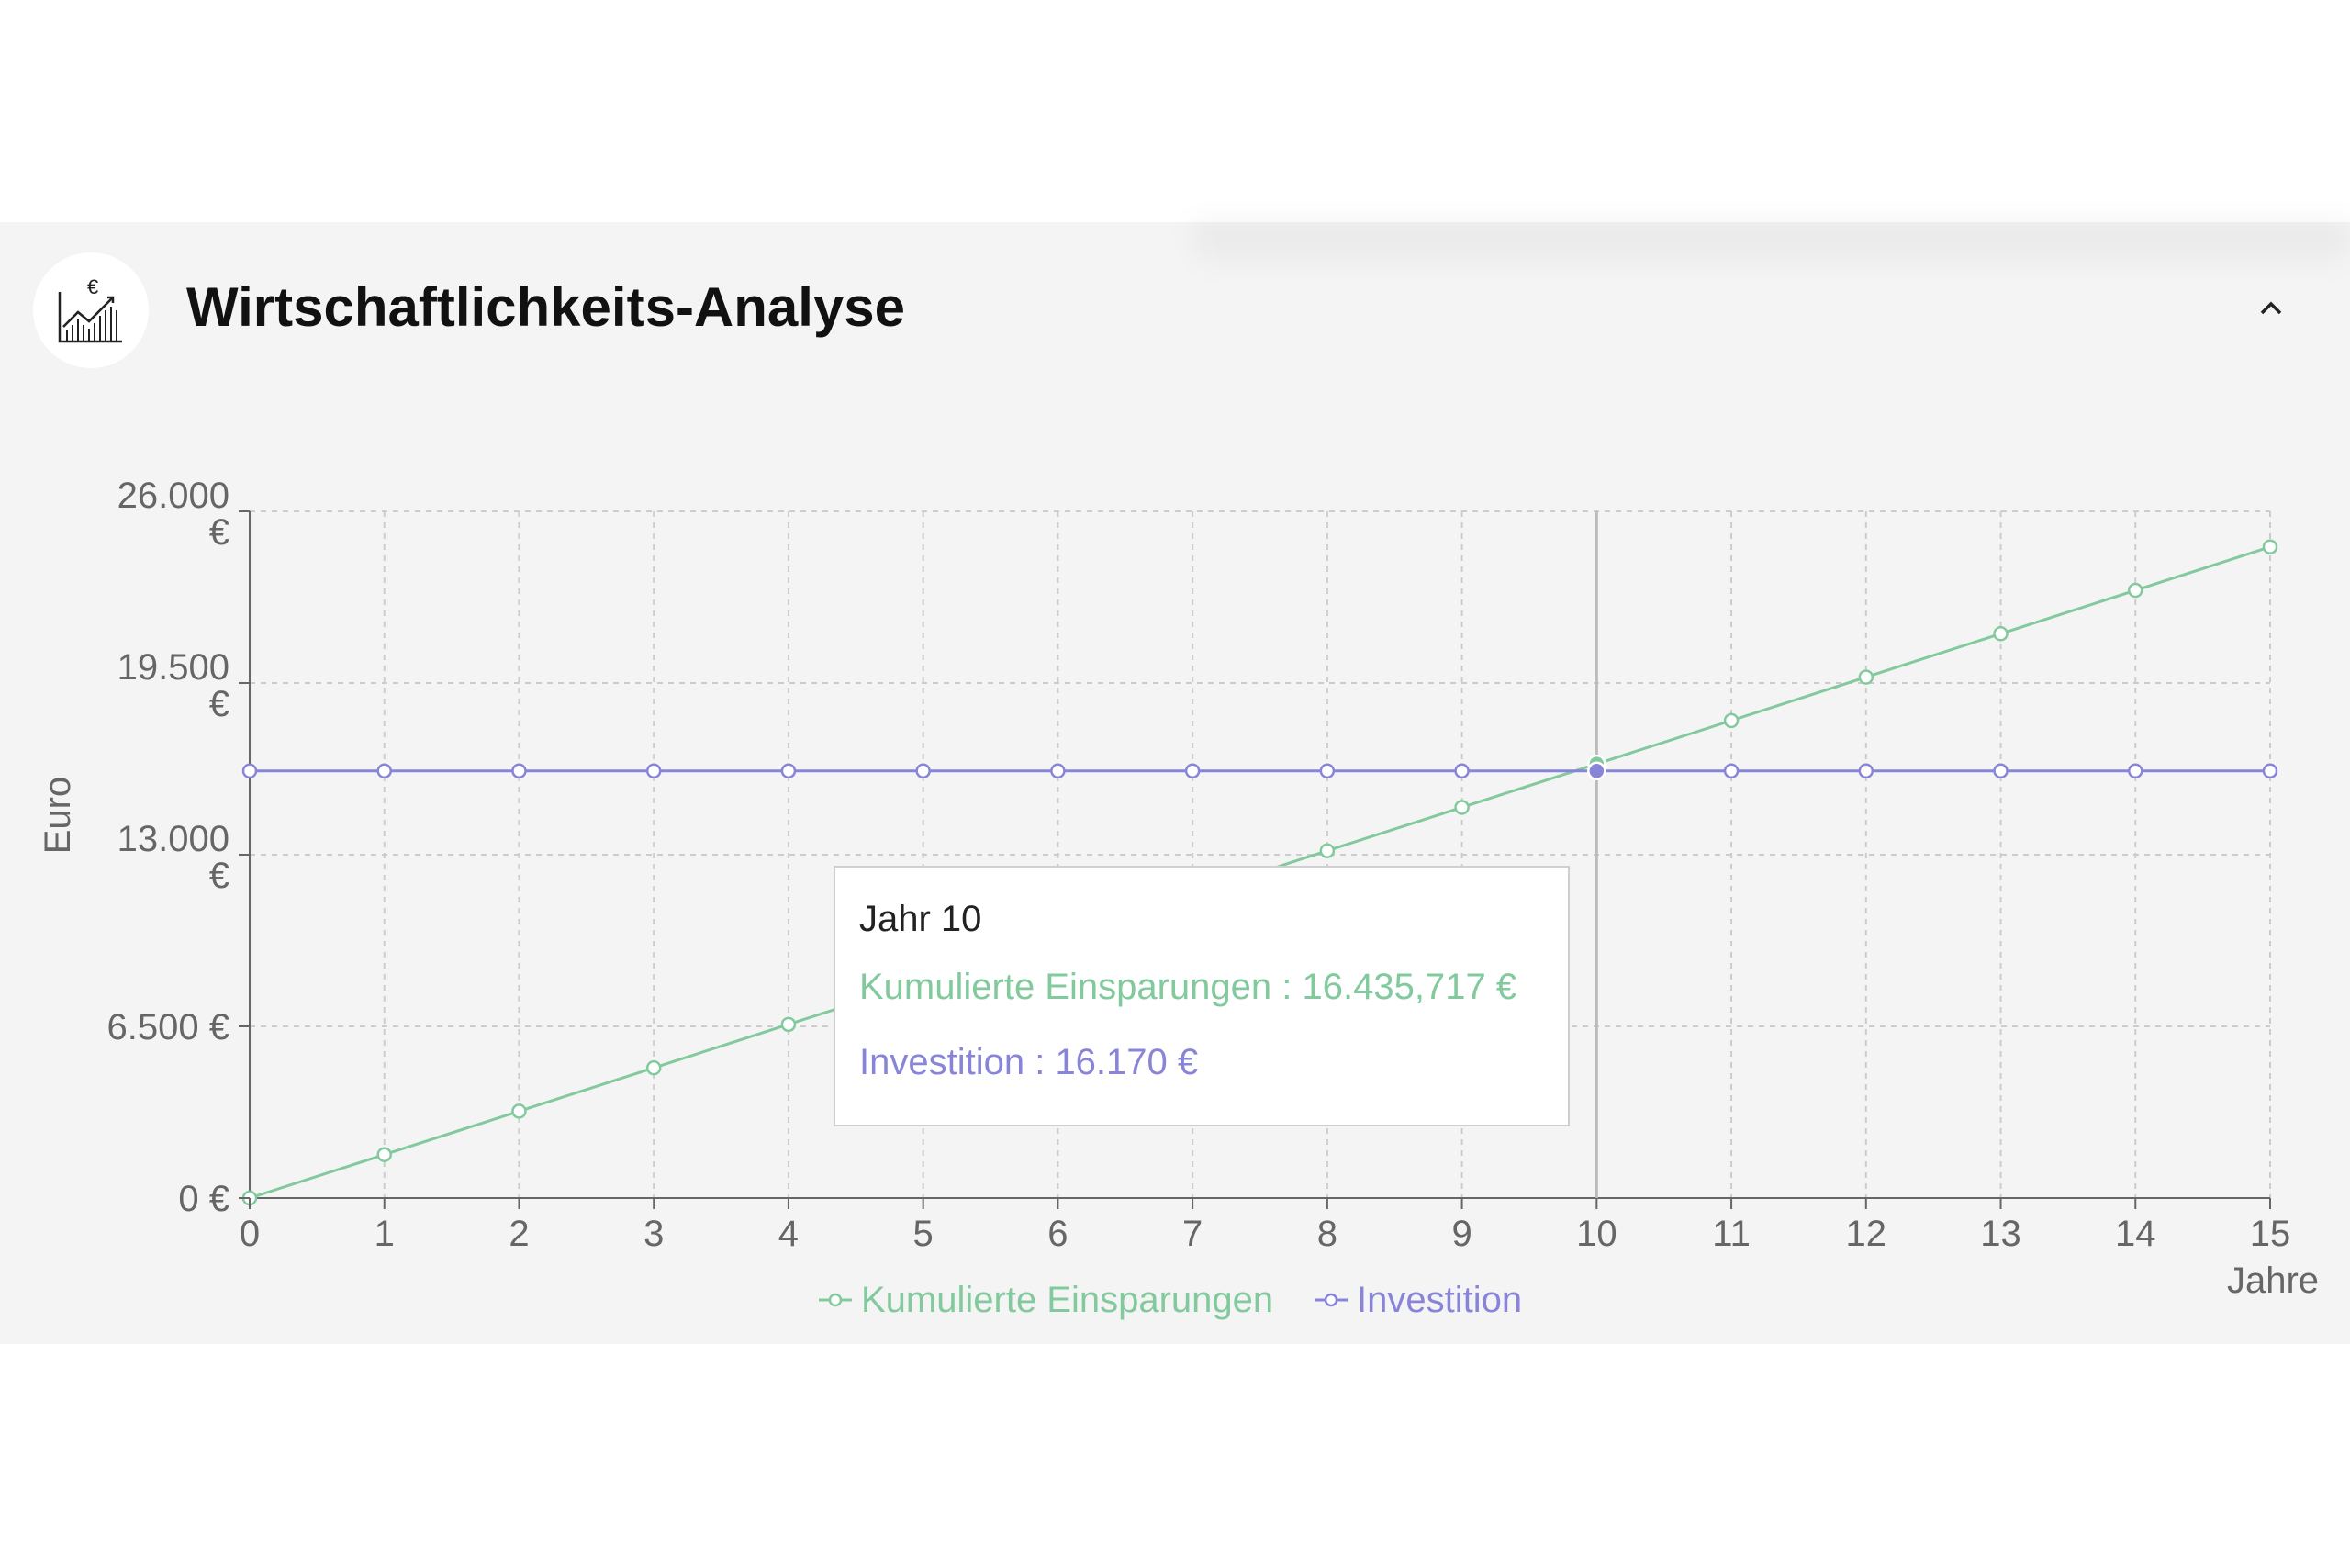 This screenshot has width=2350, height=1568. I want to click on x-tick-label: 10, so click(1596, 1234).